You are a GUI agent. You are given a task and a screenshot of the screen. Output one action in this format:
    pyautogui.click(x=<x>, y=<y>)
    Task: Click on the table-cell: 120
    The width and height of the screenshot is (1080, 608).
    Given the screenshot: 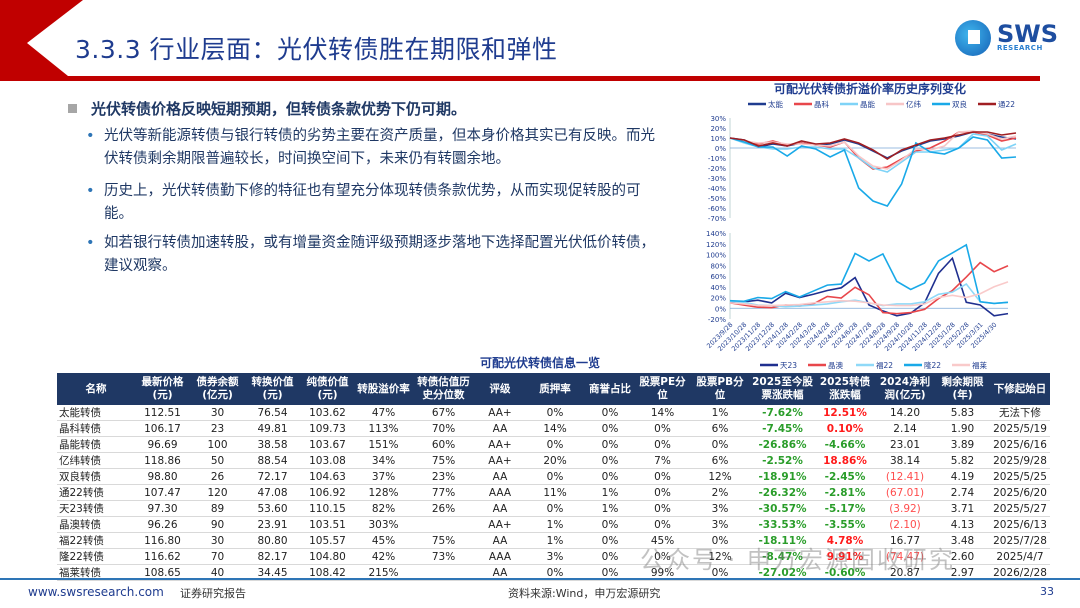 What is the action you would take?
    pyautogui.click(x=217, y=492)
    